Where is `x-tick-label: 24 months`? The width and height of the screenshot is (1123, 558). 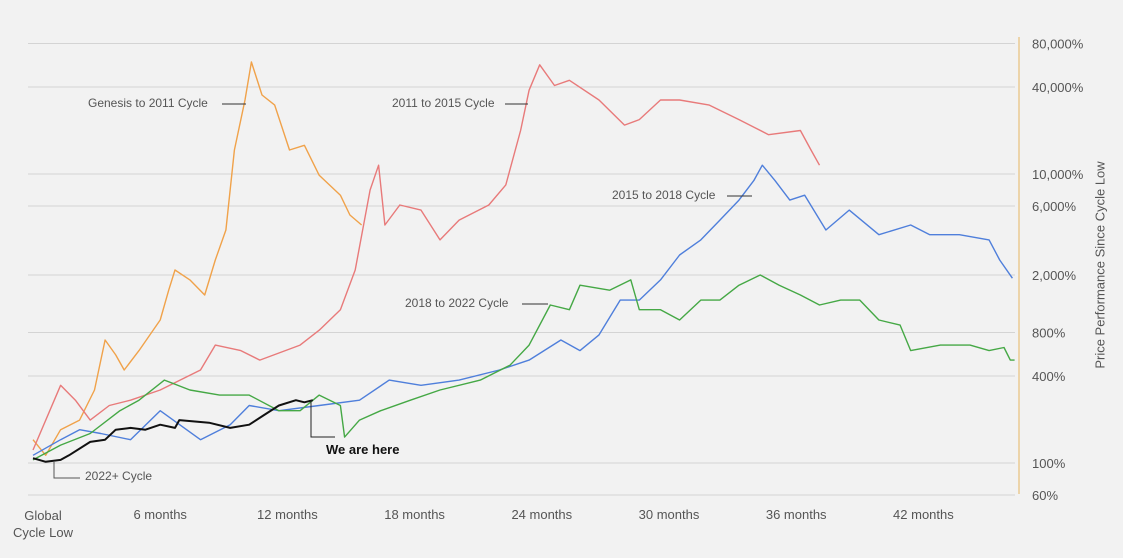
x-tick-label: 24 months is located at coordinates (541, 514).